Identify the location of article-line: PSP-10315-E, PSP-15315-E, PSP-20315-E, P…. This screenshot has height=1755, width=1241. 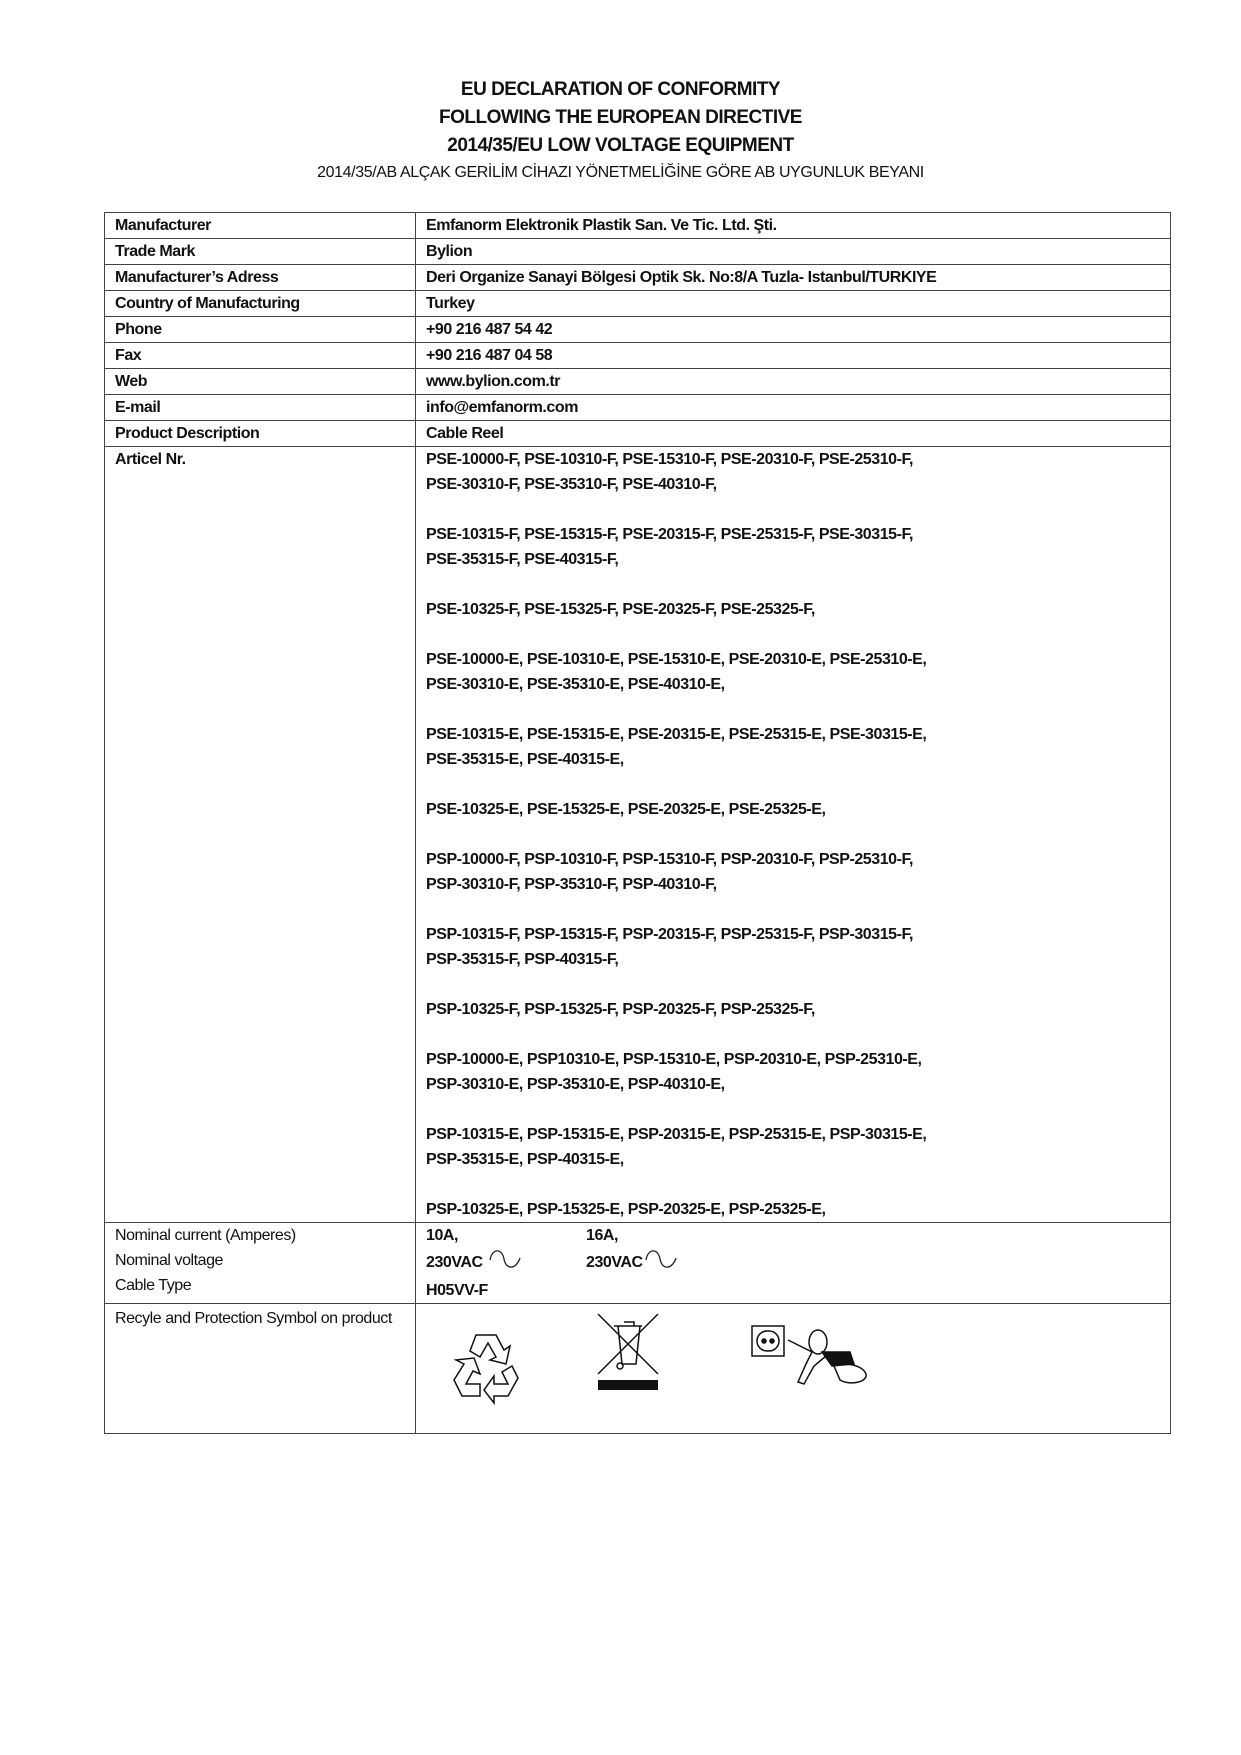
(676, 1134).